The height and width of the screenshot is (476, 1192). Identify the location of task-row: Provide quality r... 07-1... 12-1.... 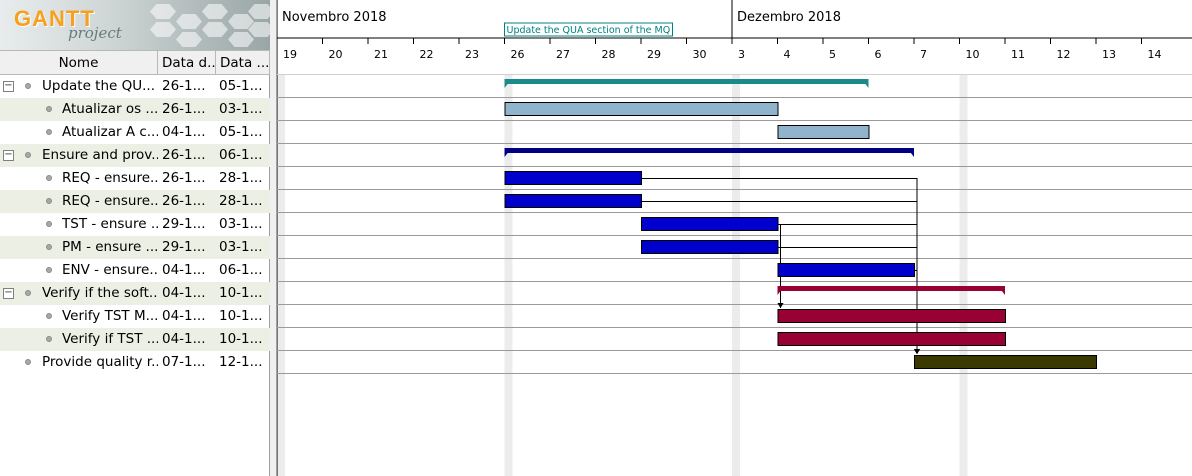
(135, 362).